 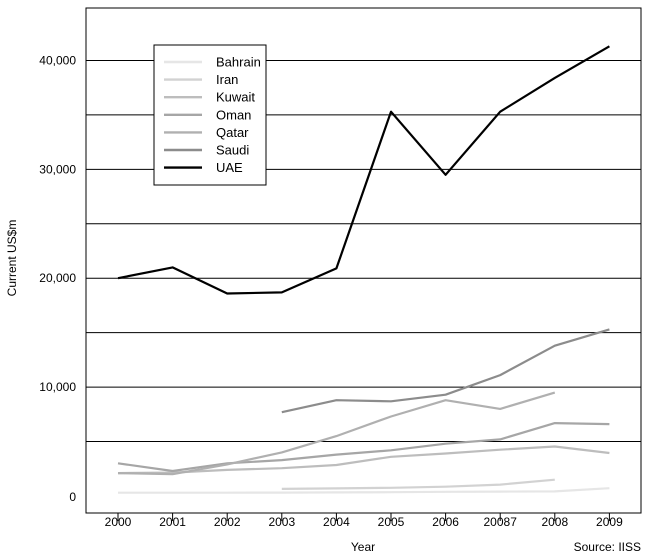 I want to click on y-tick-label: 20,000, so click(x=57, y=278).